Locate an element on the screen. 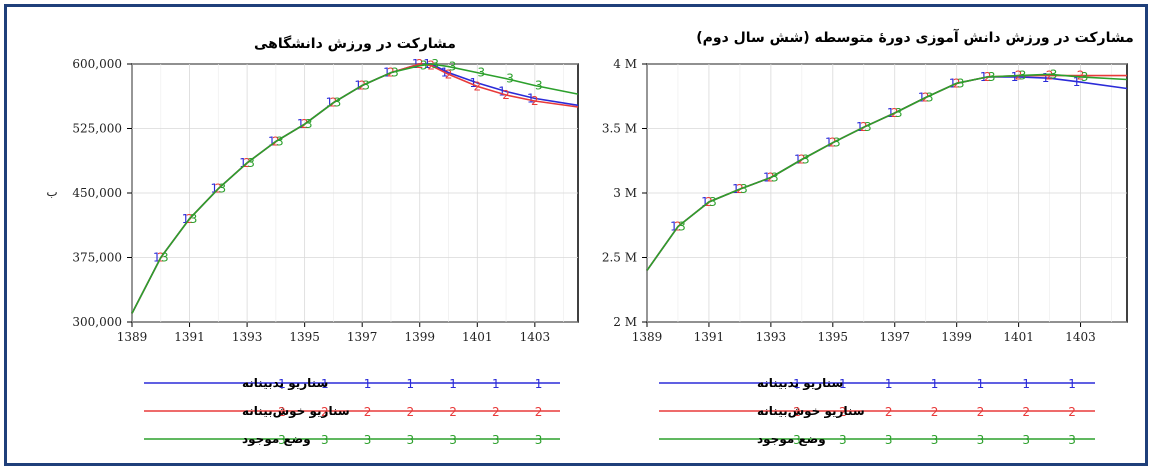 The image size is (1156, 474). y-tick-label: 3 M is located at coordinates (625, 193).